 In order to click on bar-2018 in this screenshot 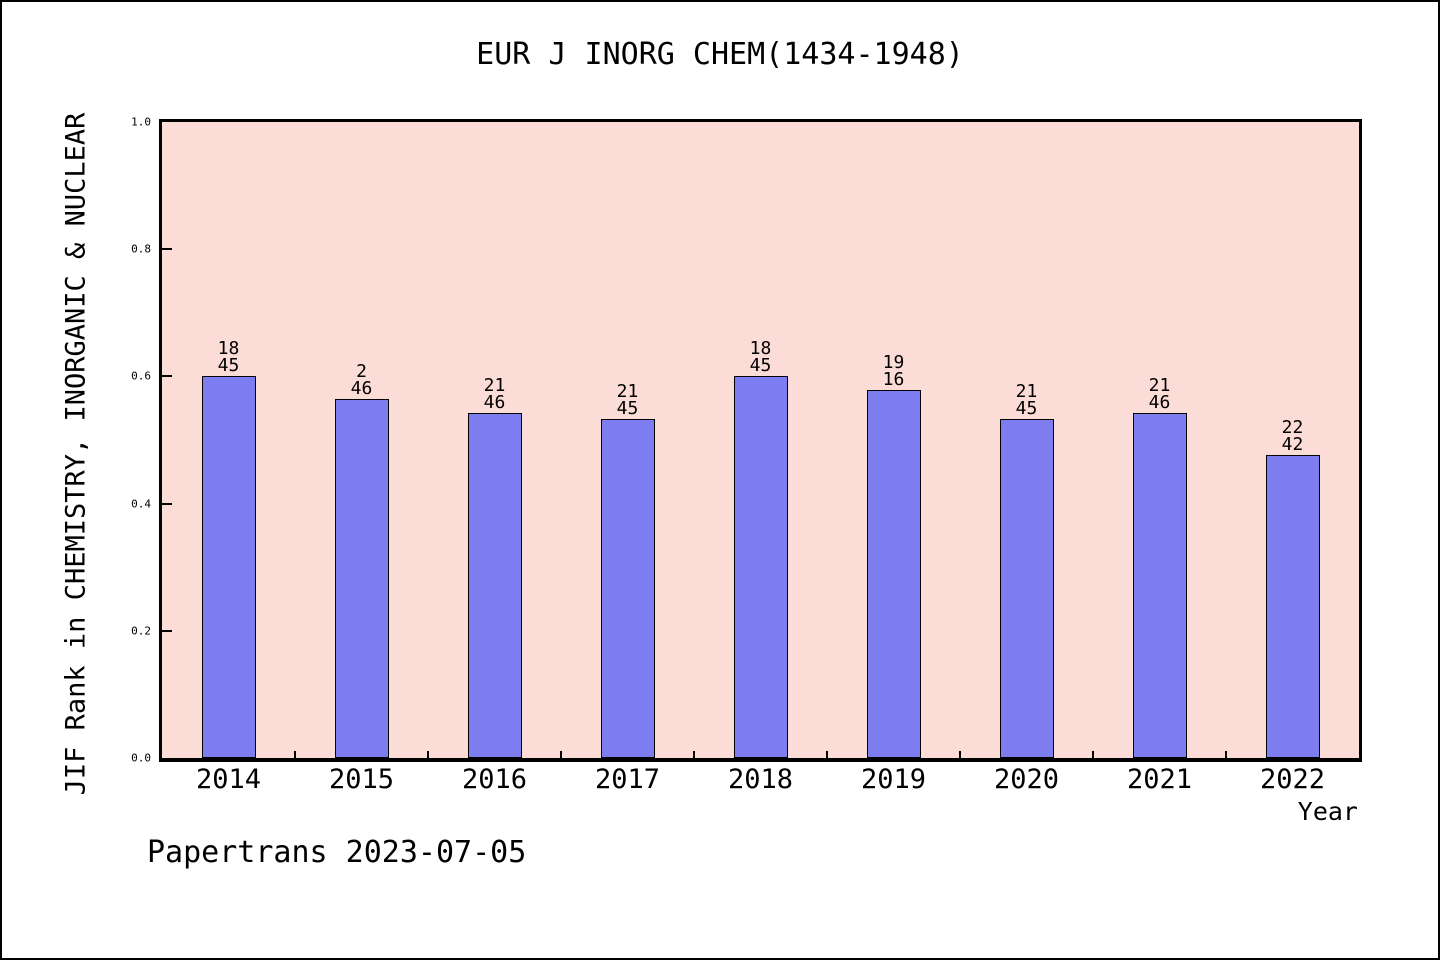, I will do `click(760, 567)`.